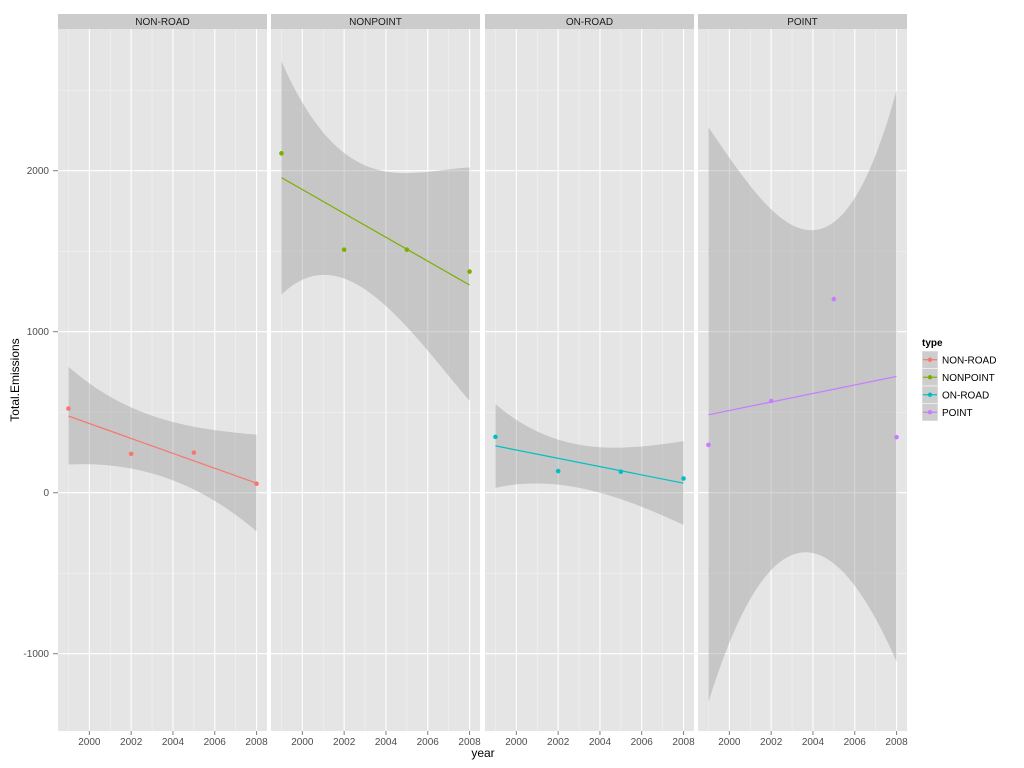 The width and height of the screenshot is (1024, 768). I want to click on y-tick-label: 0, so click(46, 493).